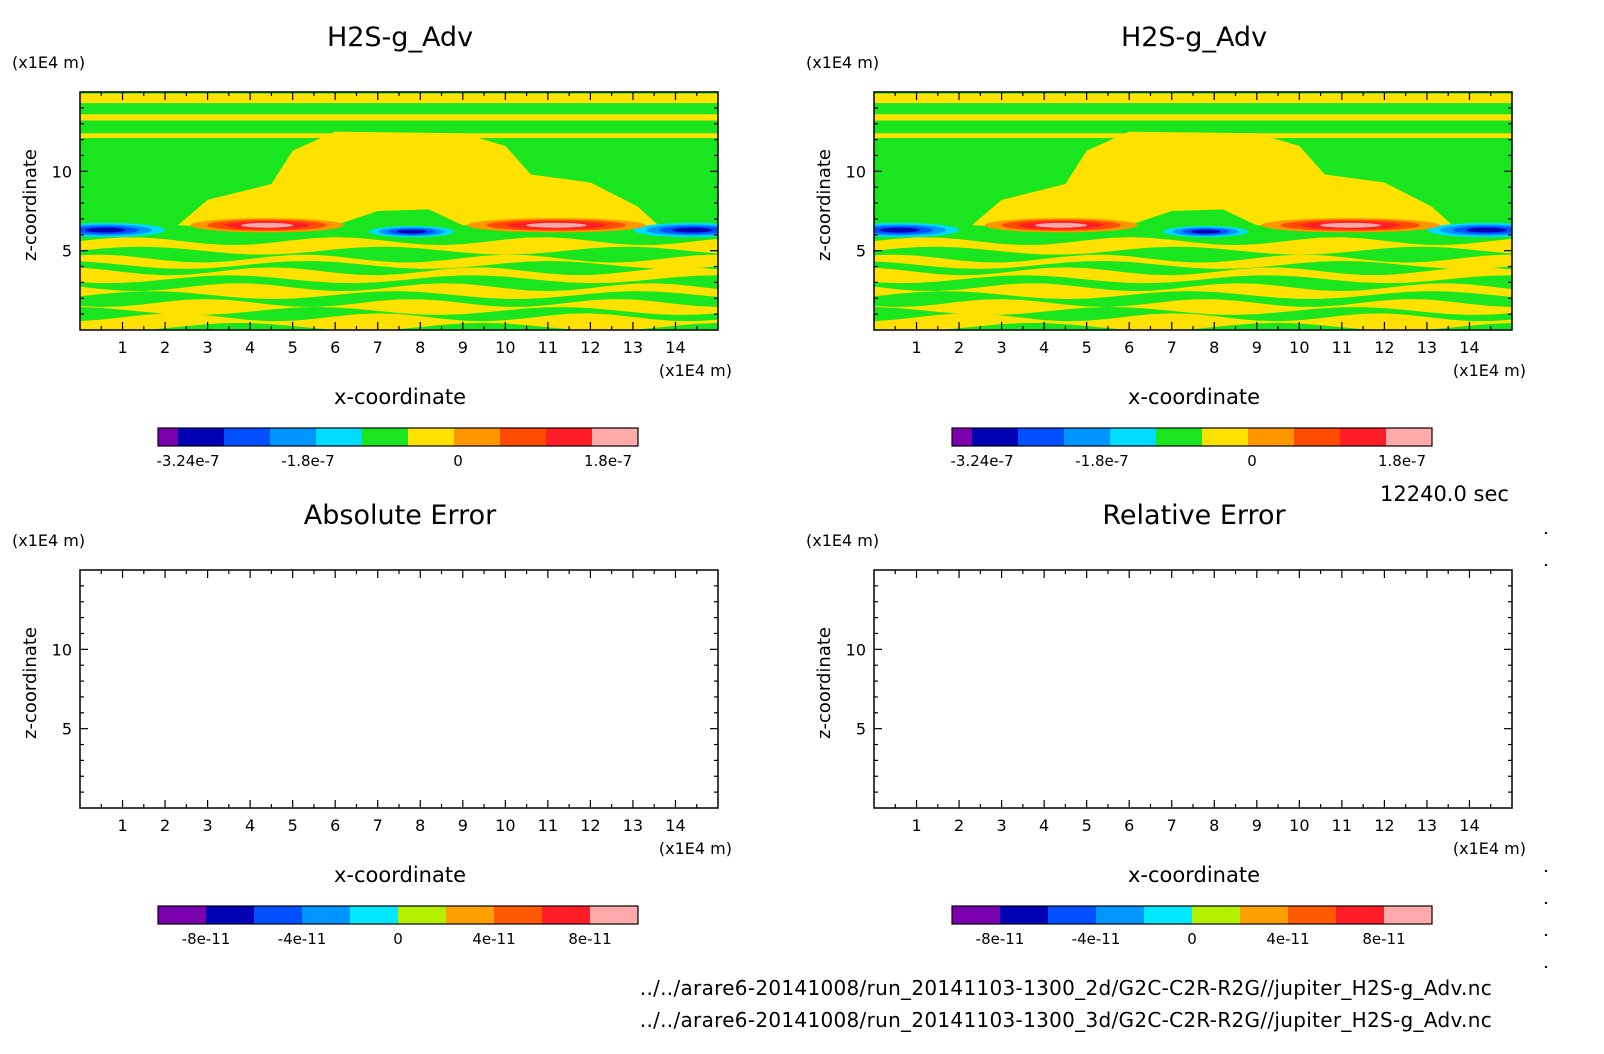 The image size is (1604, 1054). I want to click on contour-fill, so click(399, 211).